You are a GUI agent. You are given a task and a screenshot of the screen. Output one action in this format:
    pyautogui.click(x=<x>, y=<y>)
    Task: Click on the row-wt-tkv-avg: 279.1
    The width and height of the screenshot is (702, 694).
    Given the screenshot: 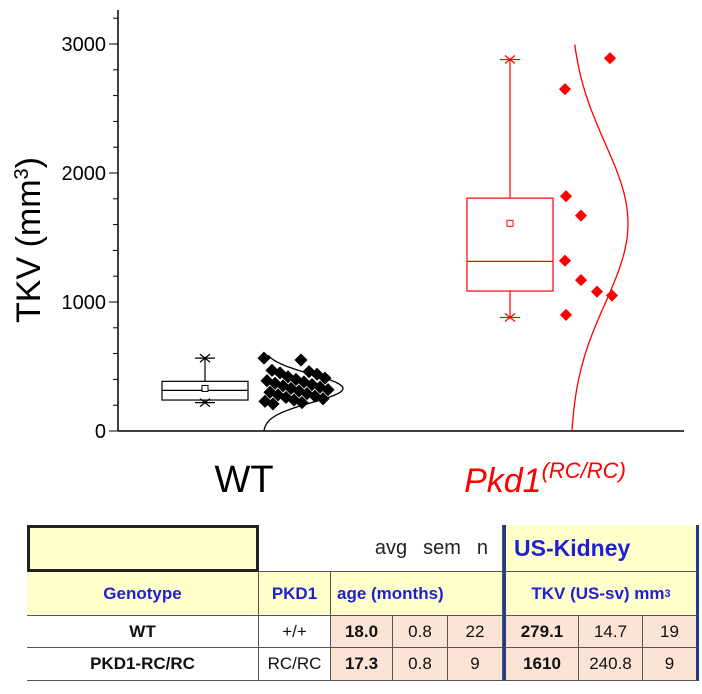 What is the action you would take?
    pyautogui.click(x=541, y=632)
    